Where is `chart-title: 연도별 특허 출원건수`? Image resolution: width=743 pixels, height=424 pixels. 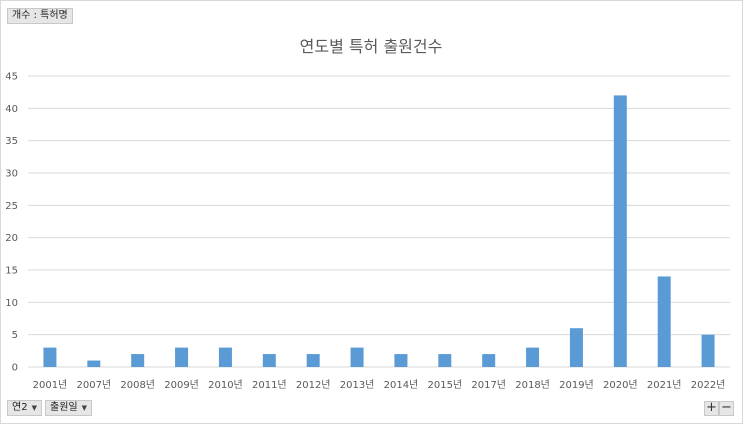
chart-title: 연도별 특허 출원건수 is located at coordinates (371, 46).